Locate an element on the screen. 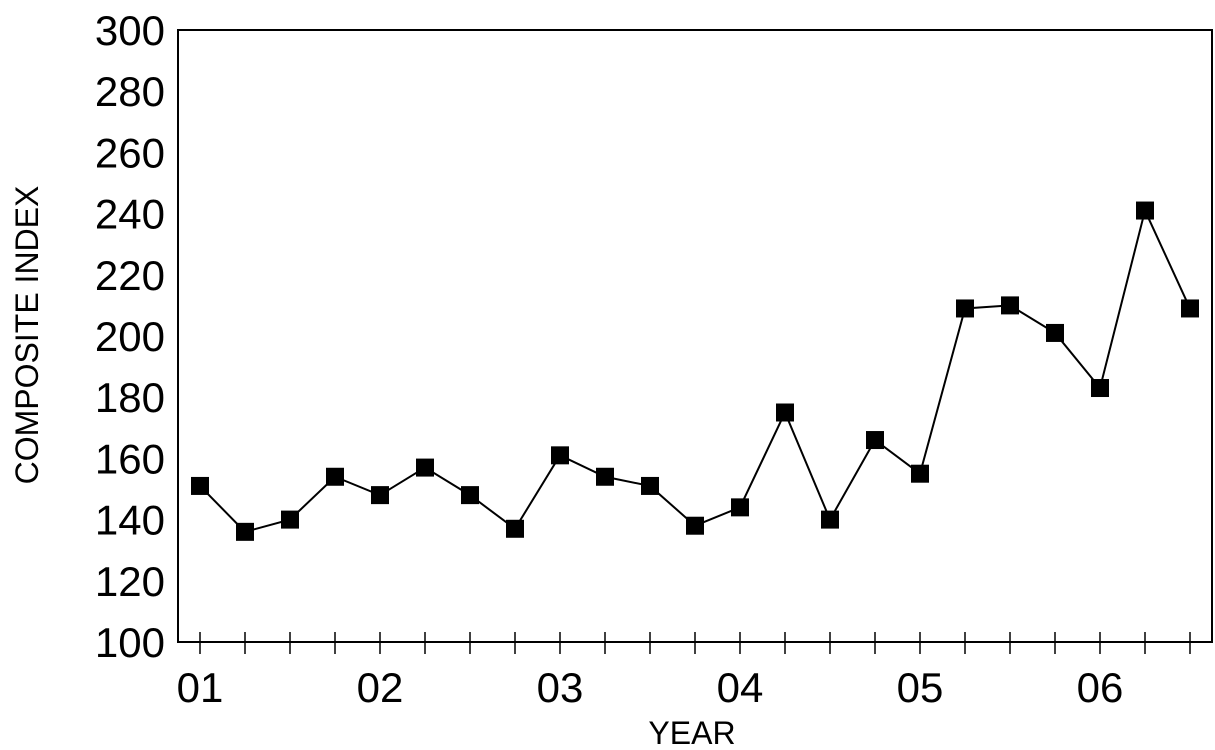  y-tick-label: 240 is located at coordinates (130, 214).